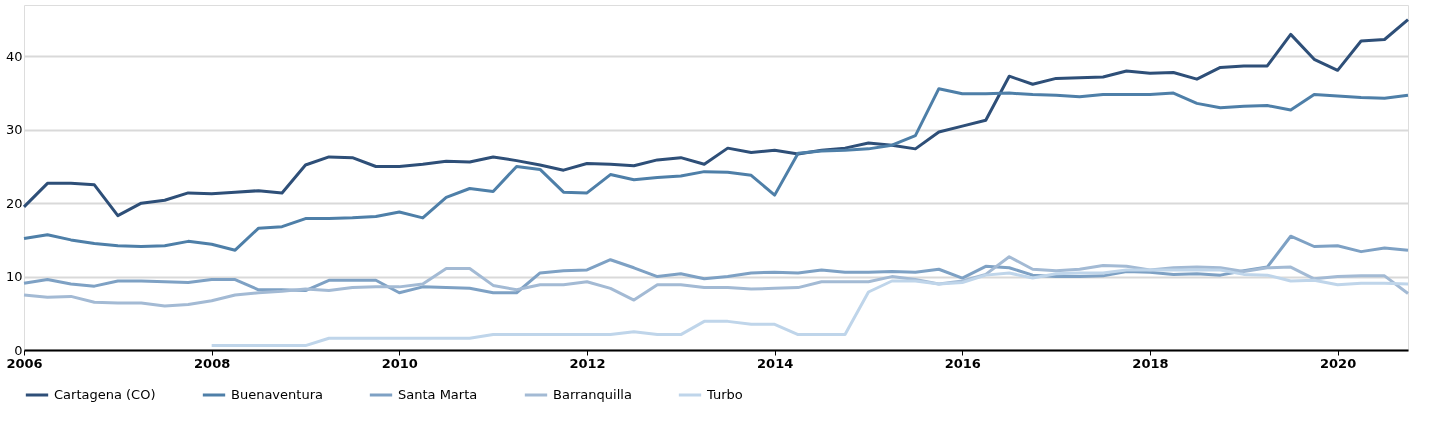 This screenshot has height=432, width=1438. Describe the element at coordinates (399, 363) in the screenshot. I see `x-tick-label: 2010` at that location.